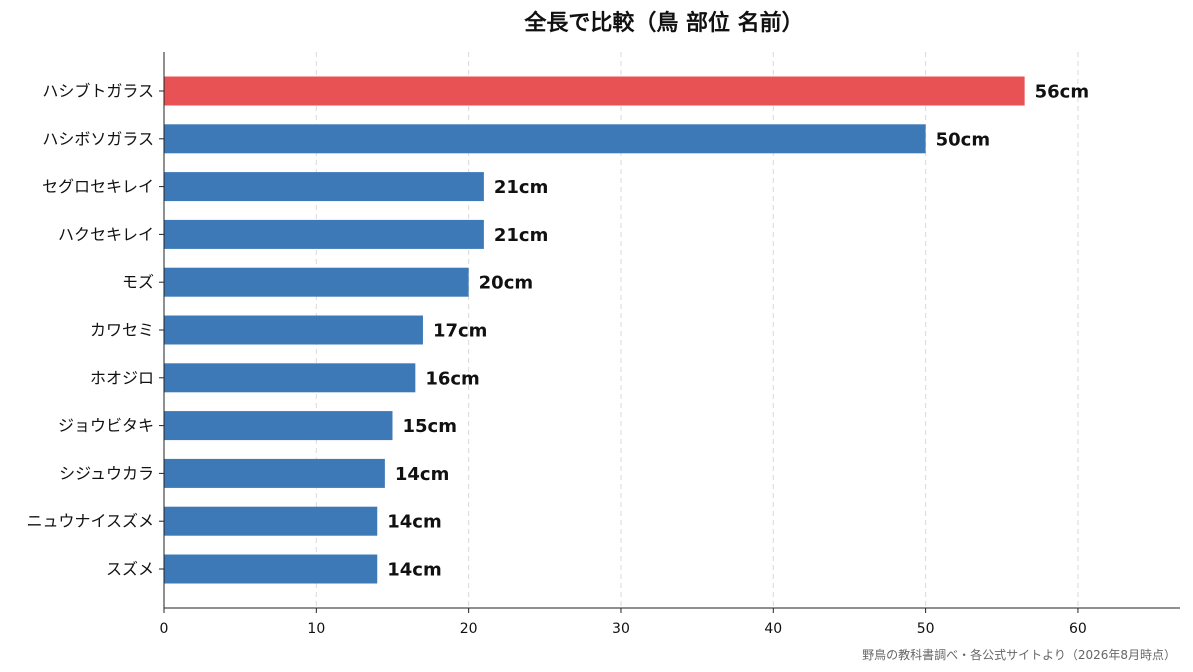 Image resolution: width=1193 pixels, height=672 pixels. Describe the element at coordinates (1062, 92) in the screenshot. I see `data-label: 56cm` at that location.